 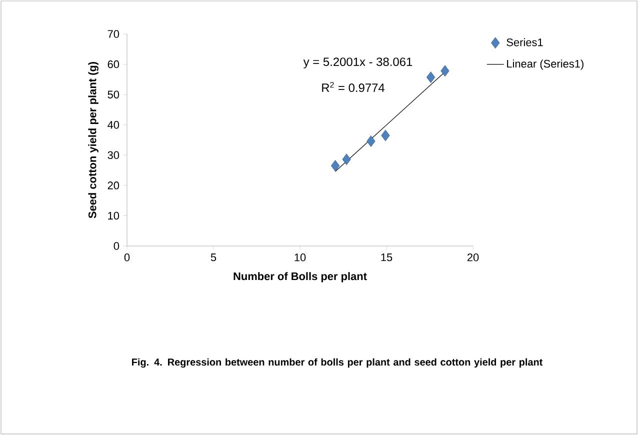 I want to click on x-tick-label: 20, so click(x=473, y=258).